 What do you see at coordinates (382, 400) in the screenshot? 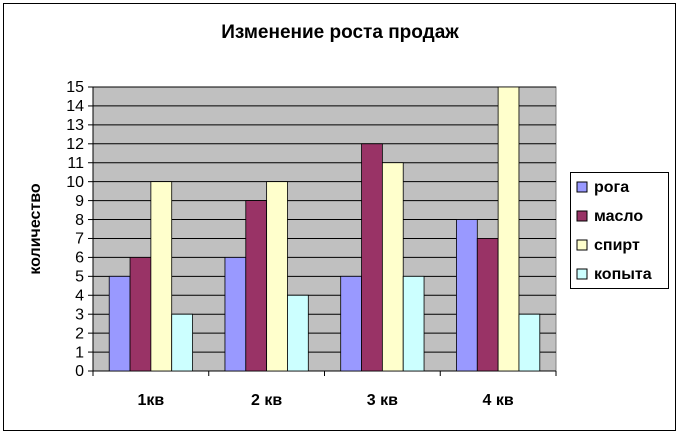
I see `x-tick-label: 3 кв` at bounding box center [382, 400].